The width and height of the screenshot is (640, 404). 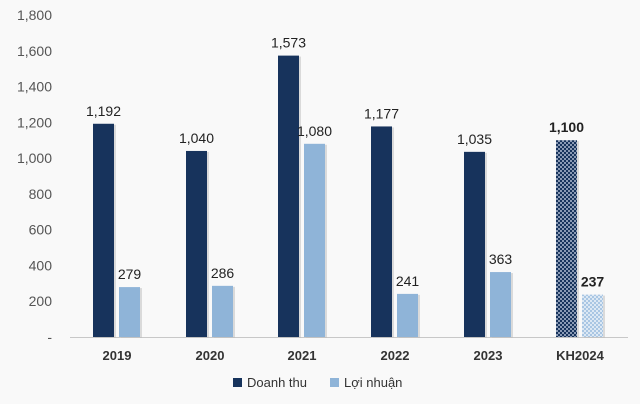 What do you see at coordinates (373, 382) in the screenshot?
I see `legend-label-loi-nhuan: Lợi nhuận` at bounding box center [373, 382].